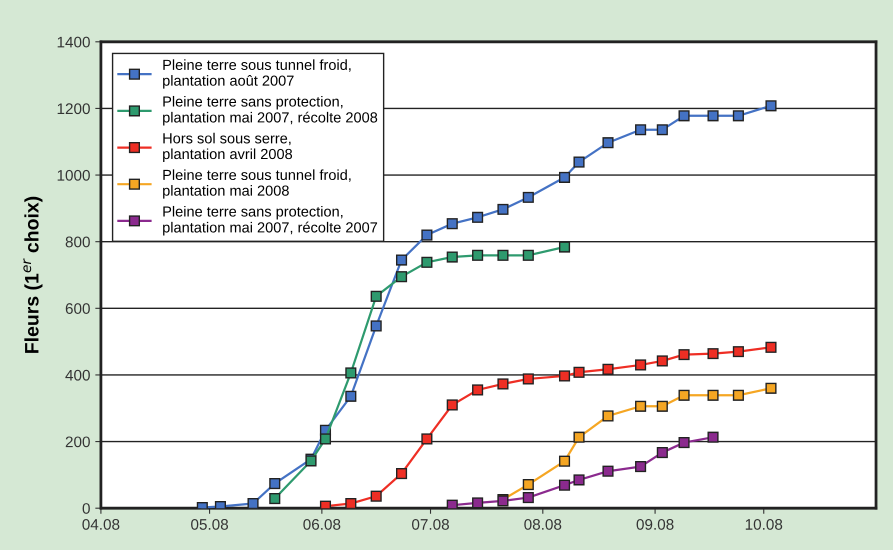 This screenshot has height=550, width=893. I want to click on legend-label: Pleine terre sans protection, plantation mai 2007, récolte 2008, so click(270, 111).